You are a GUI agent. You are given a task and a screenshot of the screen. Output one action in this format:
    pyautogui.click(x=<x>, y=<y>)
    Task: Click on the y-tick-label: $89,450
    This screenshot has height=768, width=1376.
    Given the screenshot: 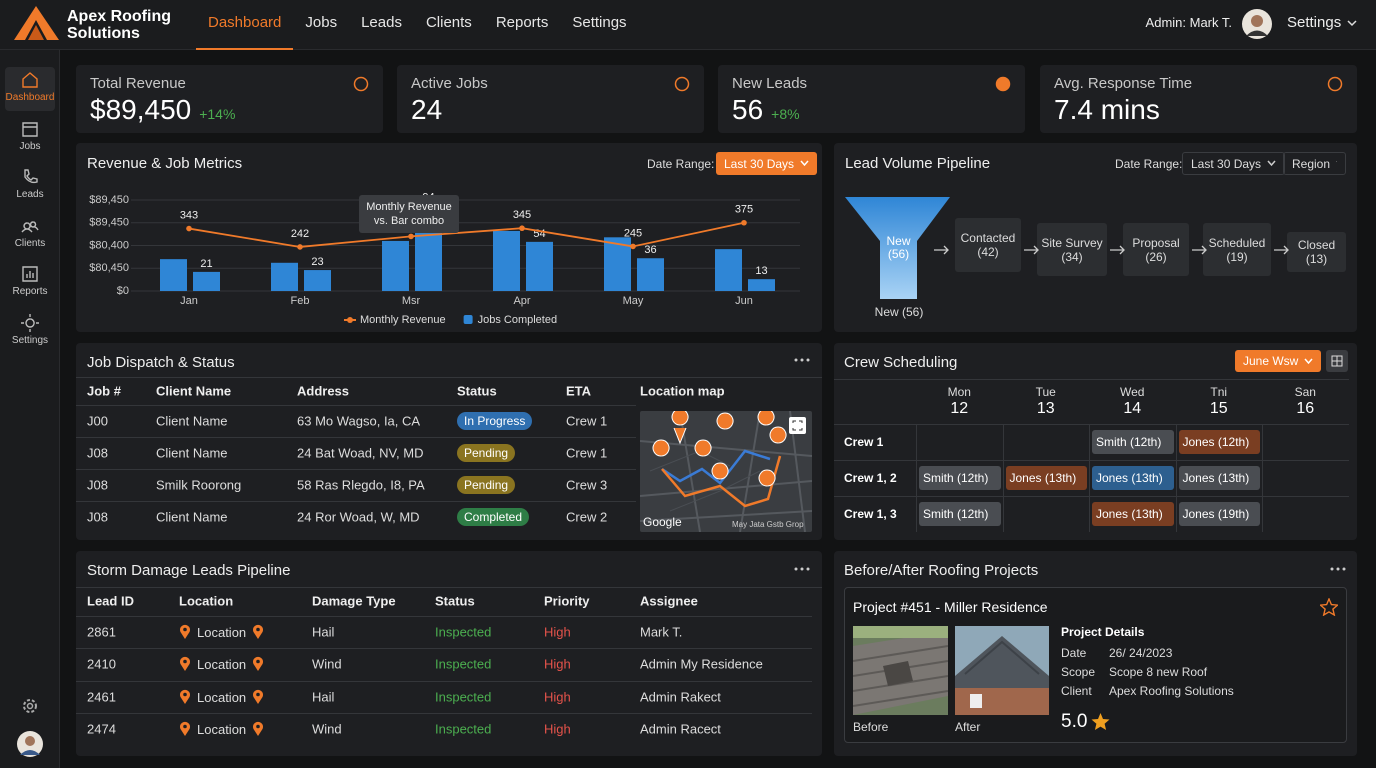 What is the action you would take?
    pyautogui.click(x=109, y=223)
    